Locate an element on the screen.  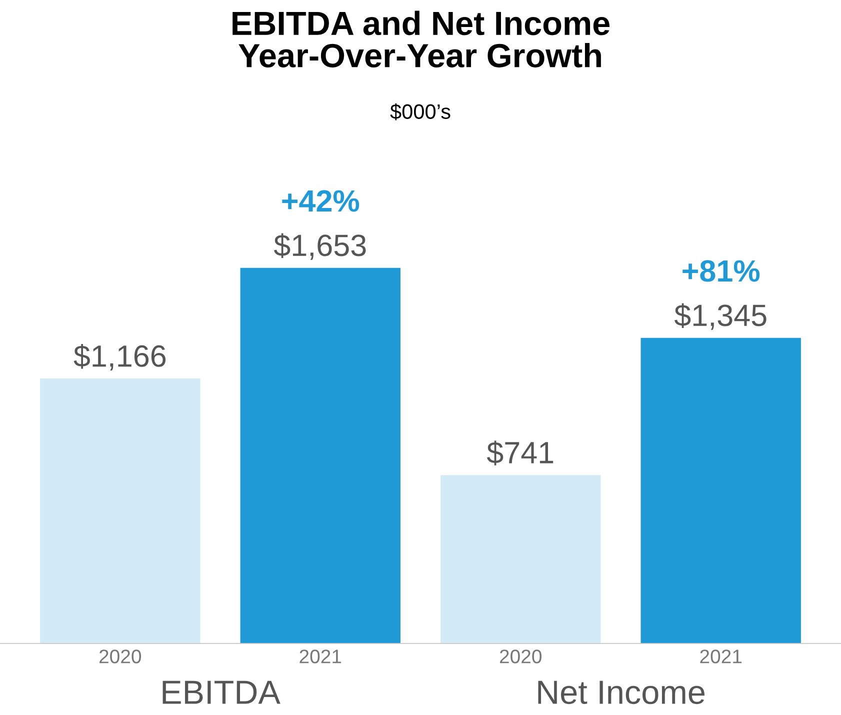
chart-title: EBITDA and Net Income Year-Over-Year Growth is located at coordinates (421, 39).